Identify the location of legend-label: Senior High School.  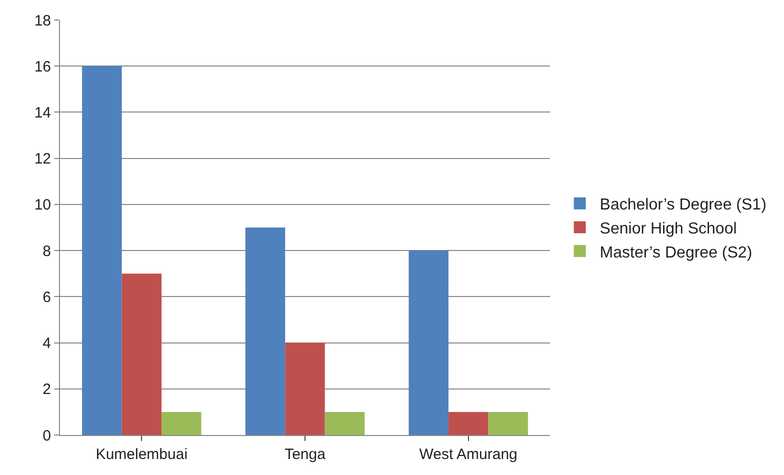
(668, 229).